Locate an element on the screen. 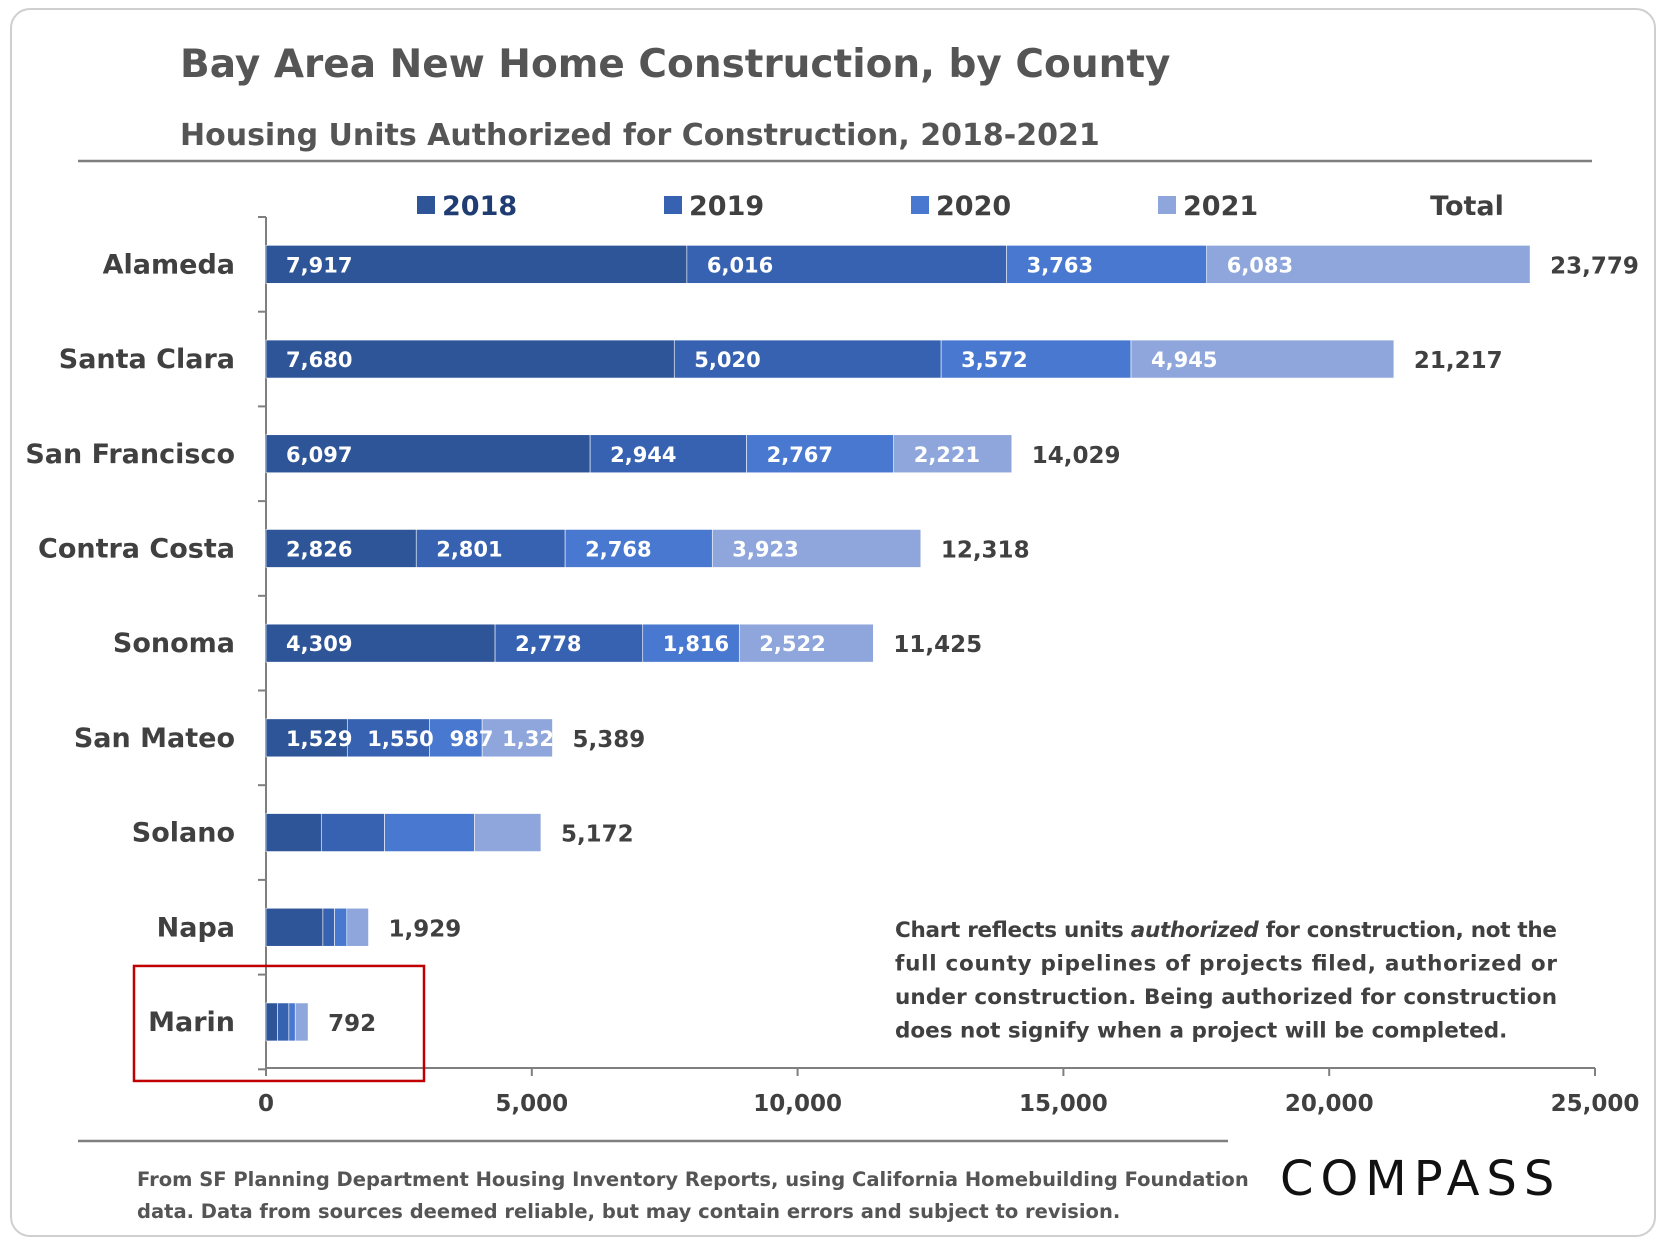 The image size is (1666, 1245). bar-solano-2020 is located at coordinates (429, 832).